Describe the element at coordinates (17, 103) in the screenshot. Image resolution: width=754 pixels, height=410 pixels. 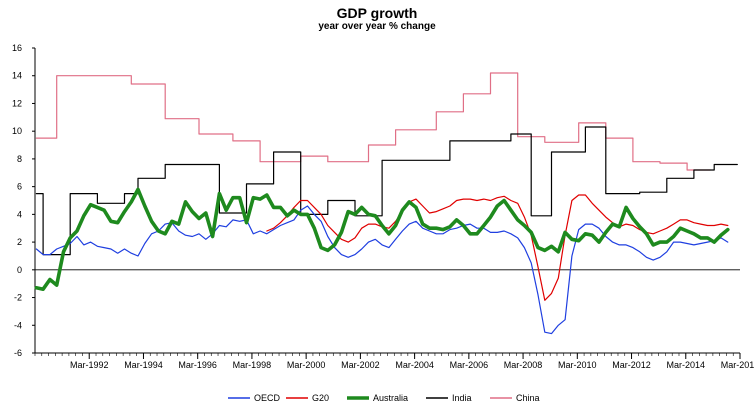
I see `y-tick-label: 12` at that location.